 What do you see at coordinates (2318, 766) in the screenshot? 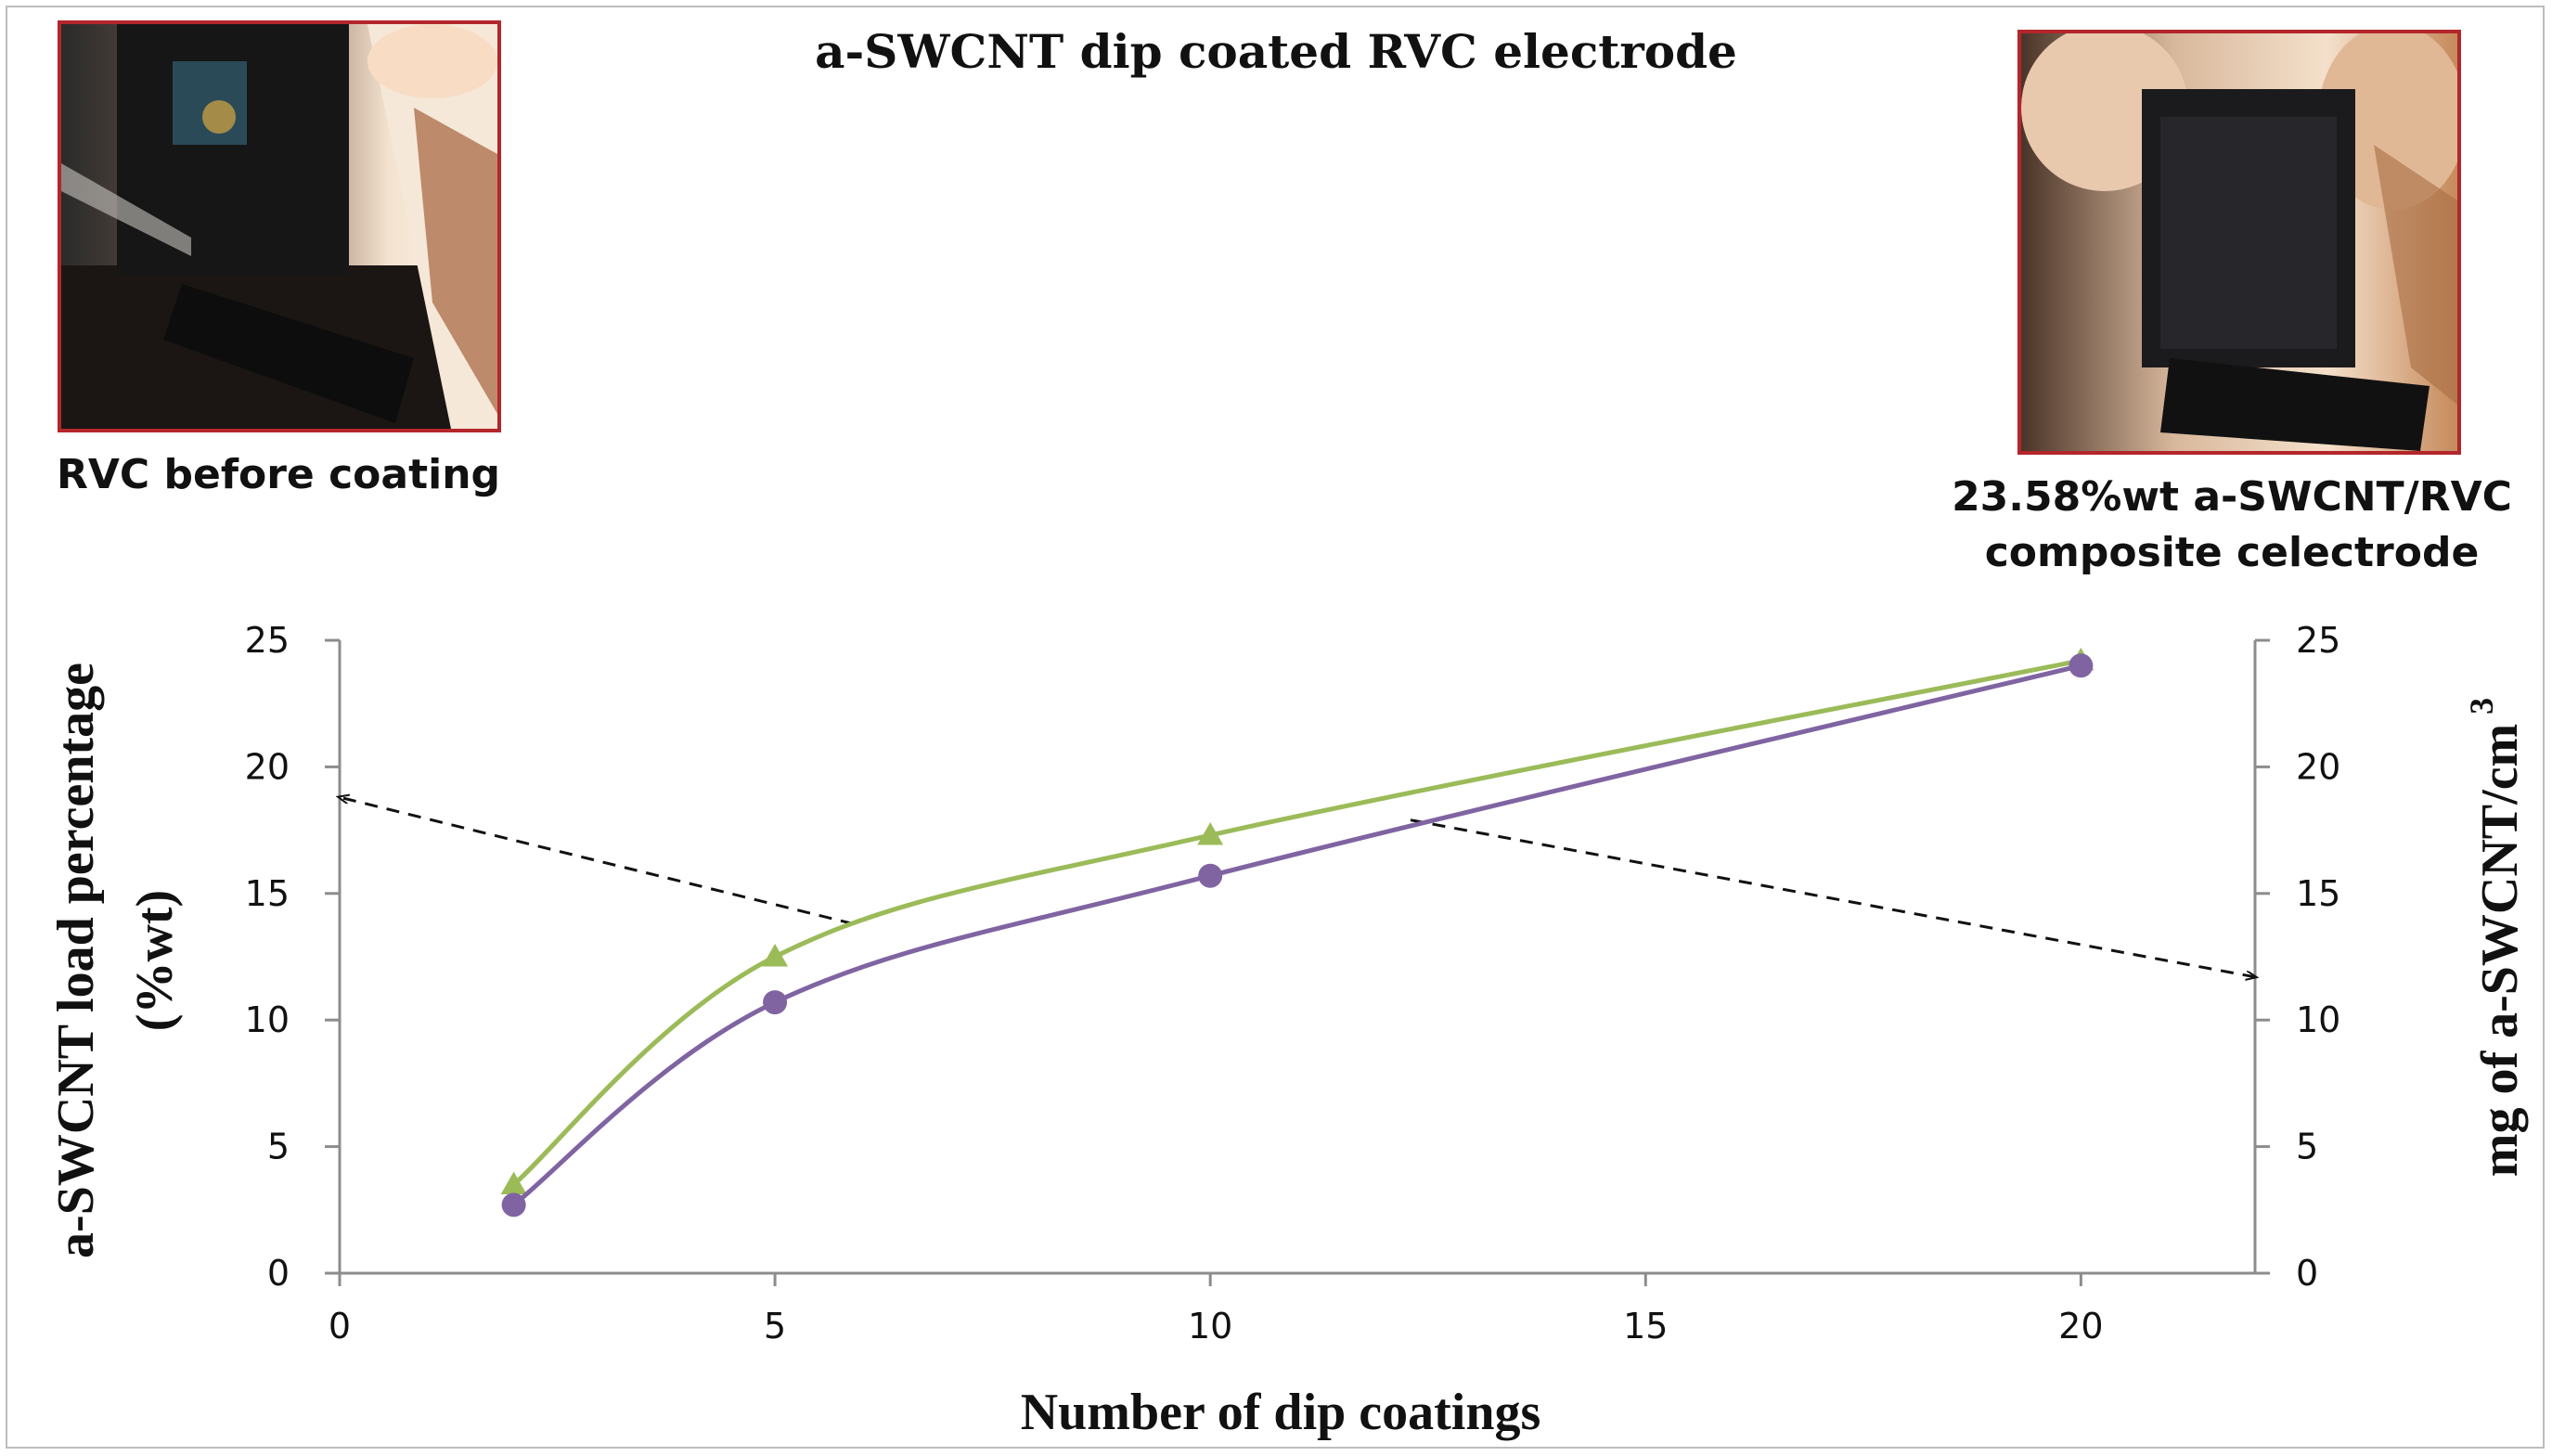
I see `y2-tick-label-20: 20` at bounding box center [2318, 766].